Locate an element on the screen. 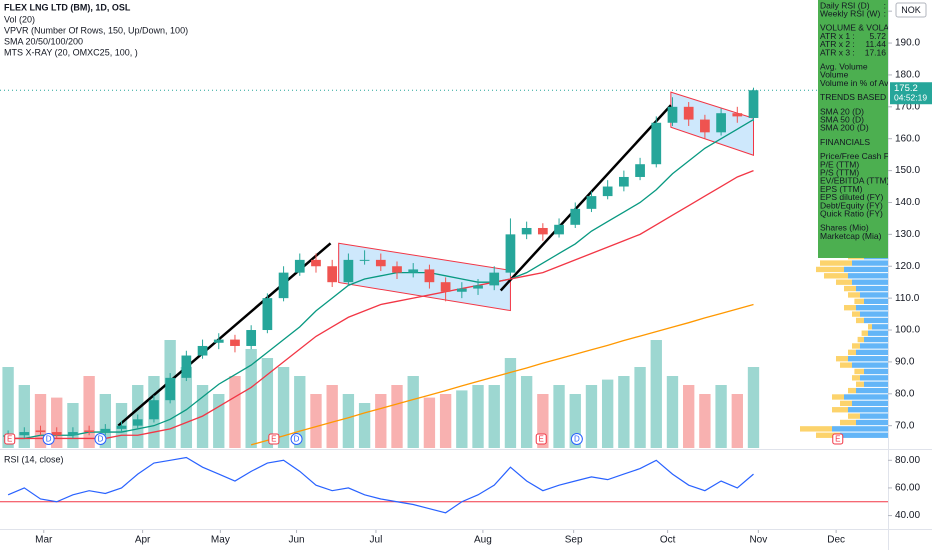  panel-label: Weekly RSI (W) is located at coordinates (850, 13).